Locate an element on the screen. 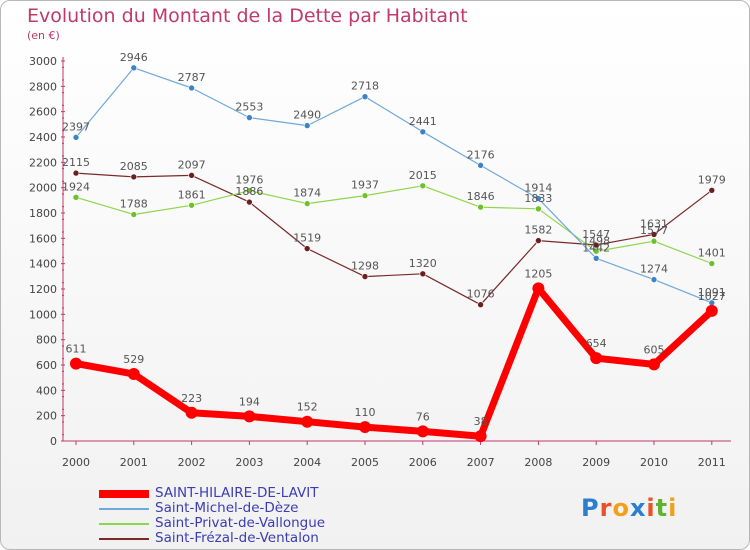  data-label-saint-fr-zal-de-ventalon: 1979 is located at coordinates (712, 179).